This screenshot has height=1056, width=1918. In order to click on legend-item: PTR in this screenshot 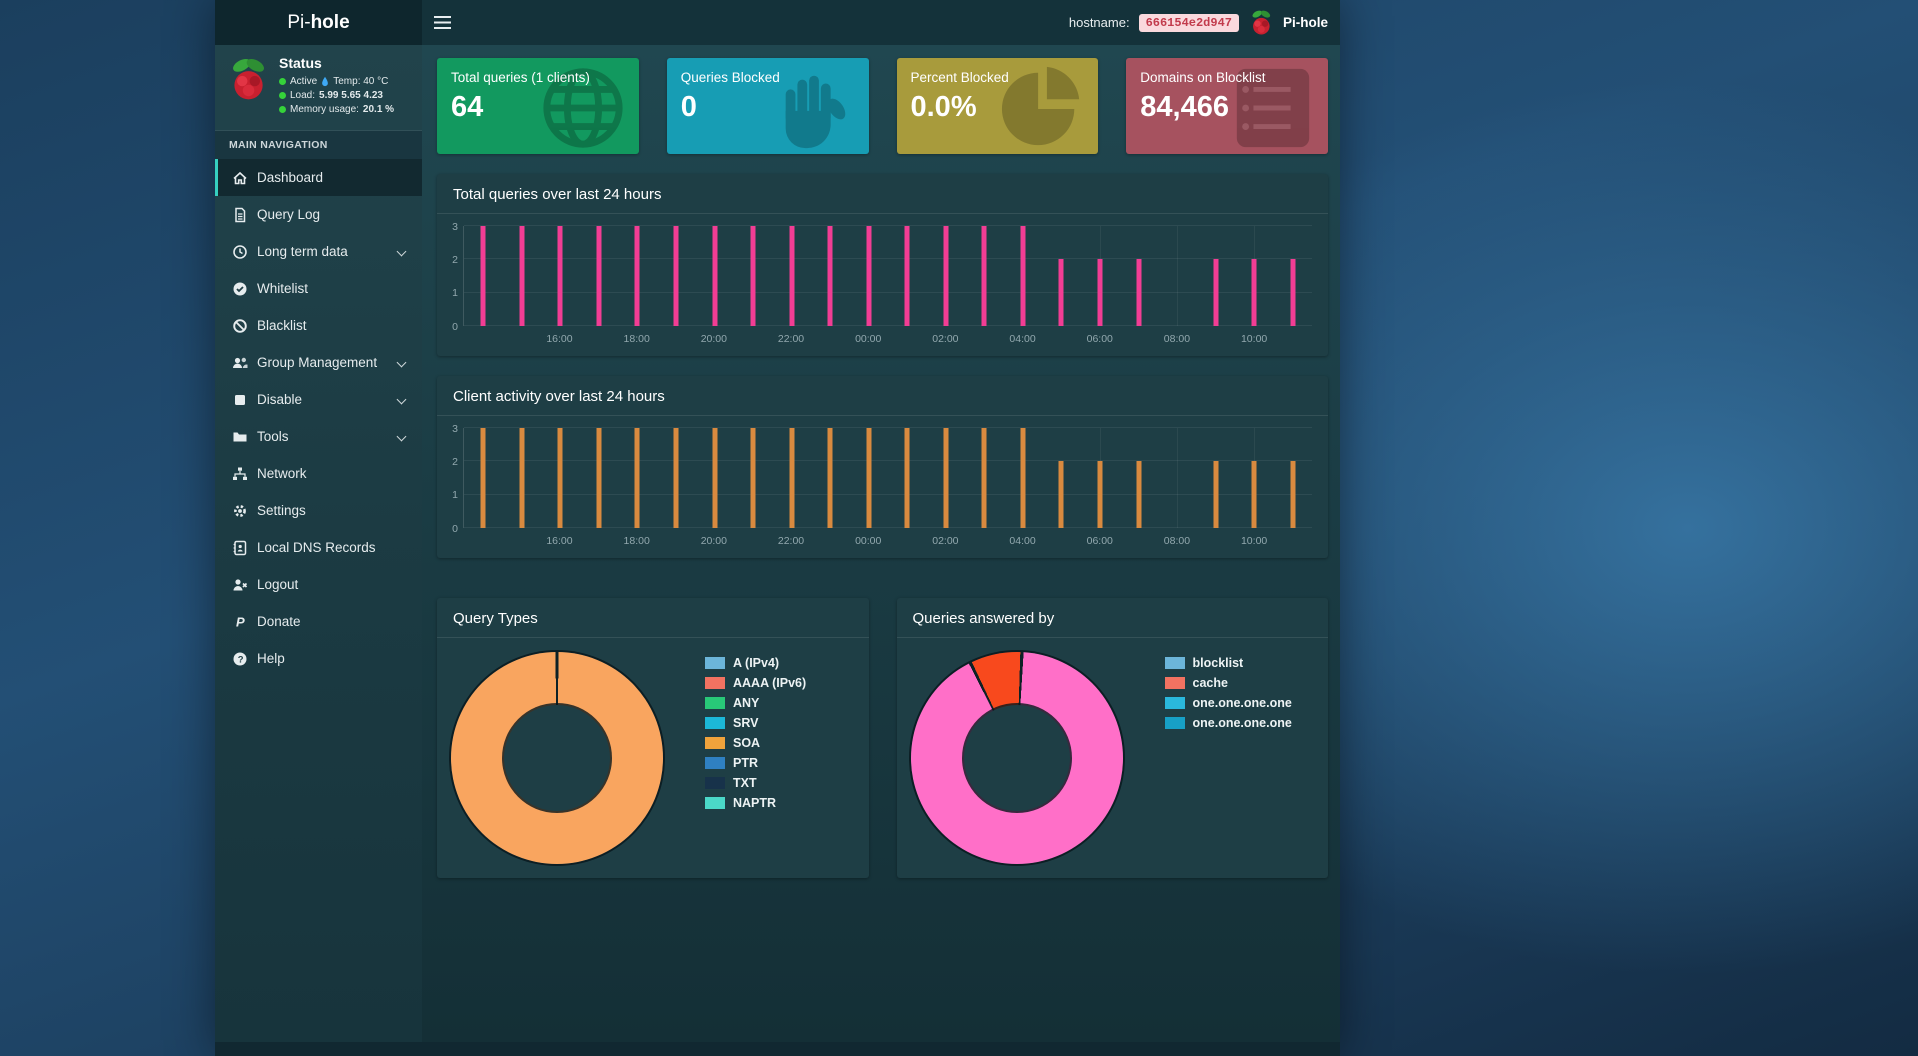, I will do `click(755, 763)`.